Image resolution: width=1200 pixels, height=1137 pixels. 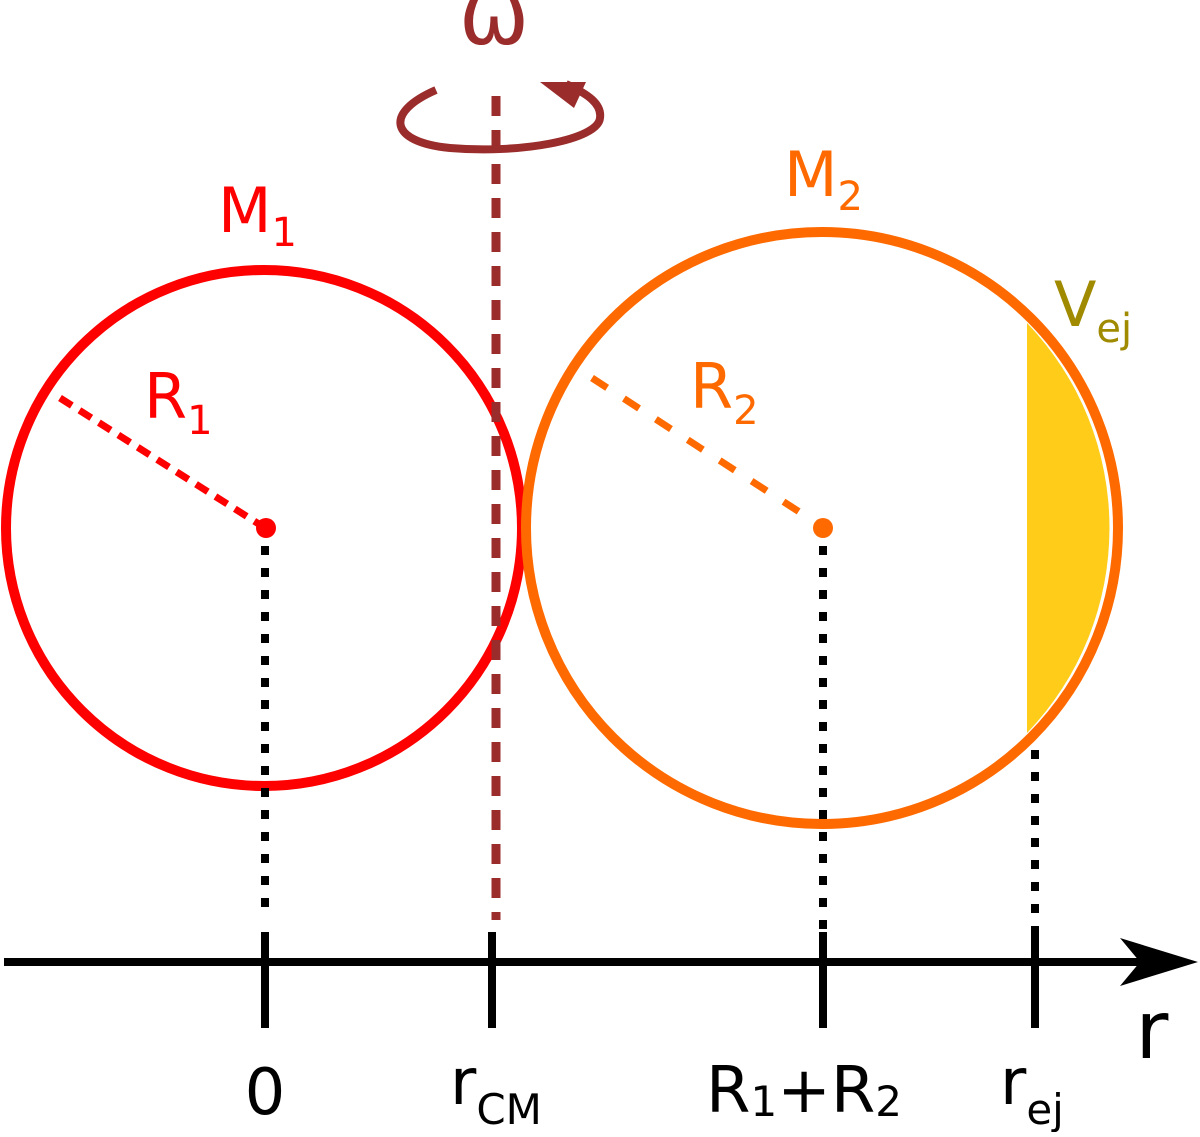 What do you see at coordinates (257, 215) in the screenshot?
I see `star1-mass-label: M1` at bounding box center [257, 215].